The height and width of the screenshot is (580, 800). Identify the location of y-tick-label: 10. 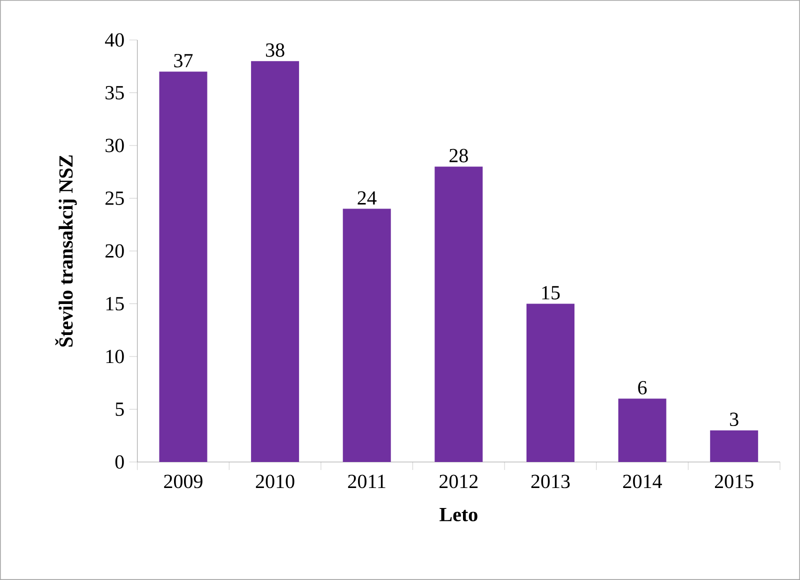
(115, 357).